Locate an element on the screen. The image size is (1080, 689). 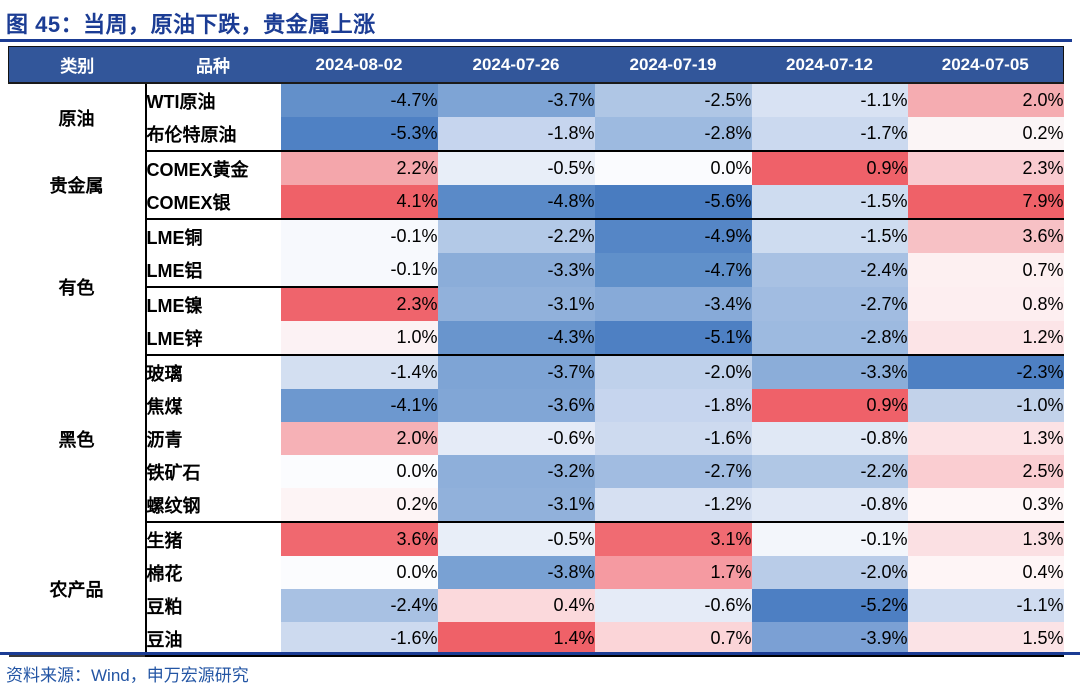
commodity-name-cell: 布伦特原油 is located at coordinates (213, 134).